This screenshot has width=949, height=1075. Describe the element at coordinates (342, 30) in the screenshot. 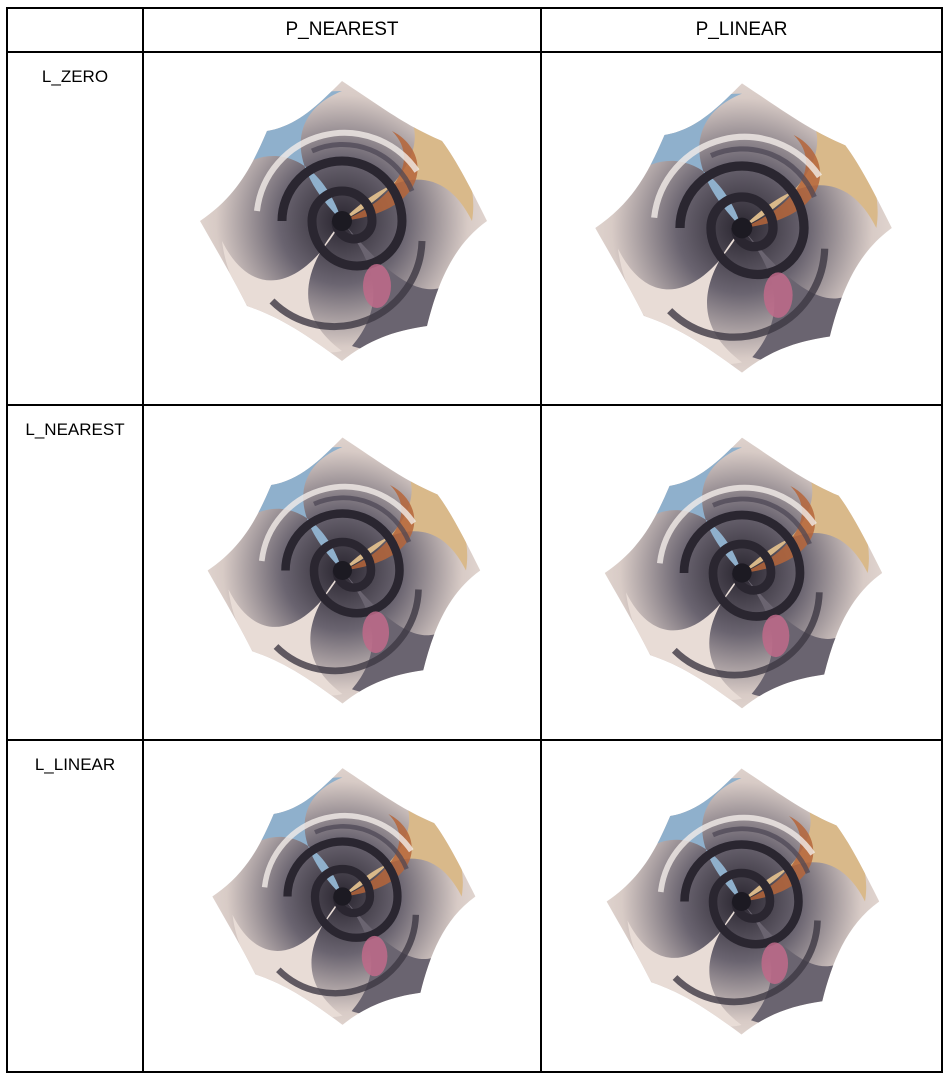

I see `column-header-p-nearest: P_NEAREST` at that location.